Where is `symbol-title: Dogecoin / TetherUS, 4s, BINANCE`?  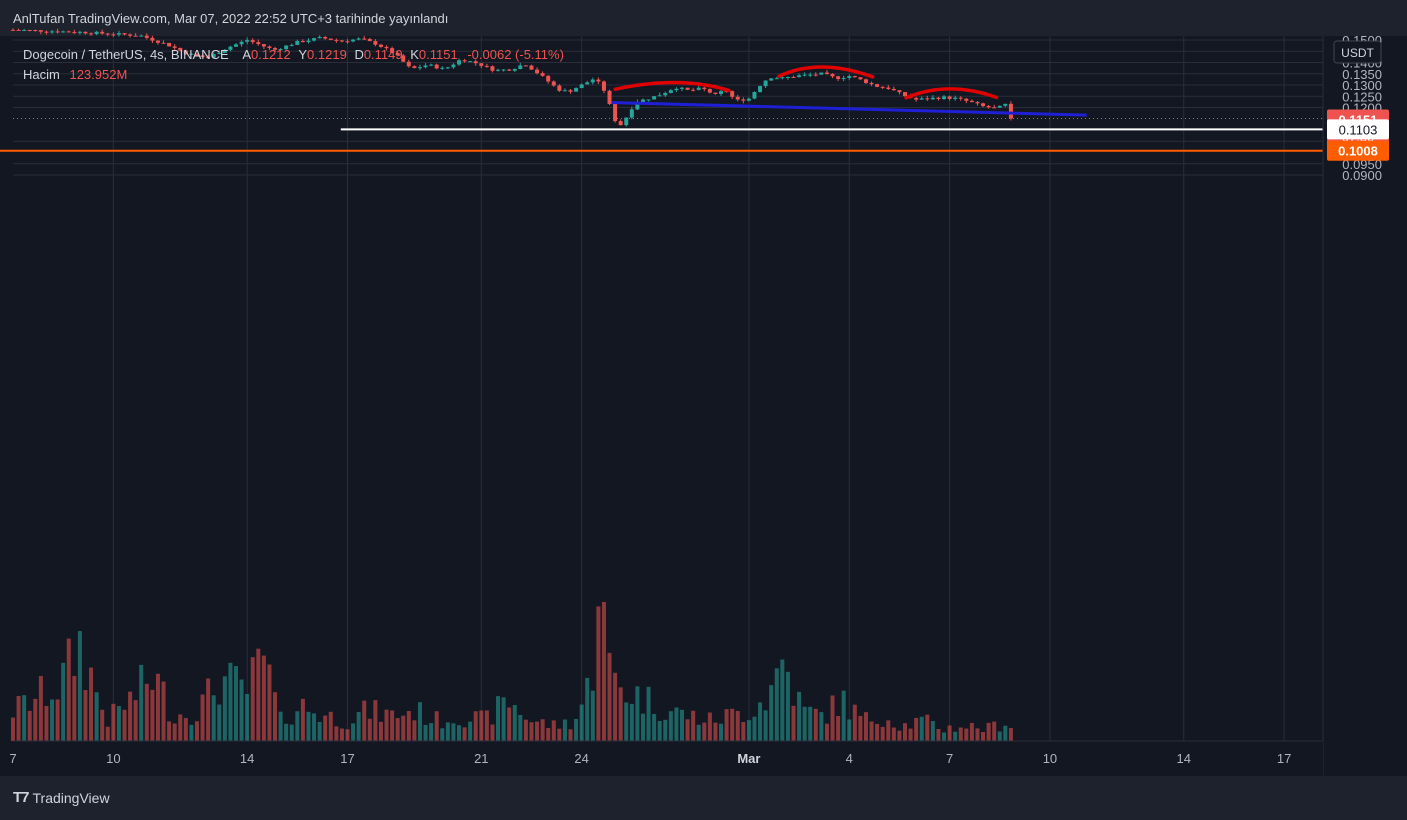
symbol-title: Dogecoin / TetherUS, 4s, BINANCE is located at coordinates (126, 54).